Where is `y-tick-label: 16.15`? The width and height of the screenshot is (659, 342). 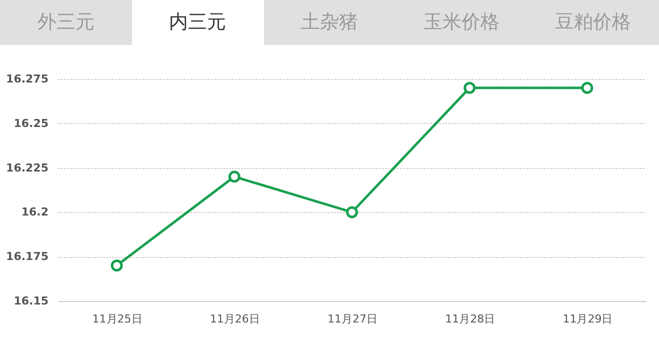
y-tick-label: 16.15 is located at coordinates (31, 301).